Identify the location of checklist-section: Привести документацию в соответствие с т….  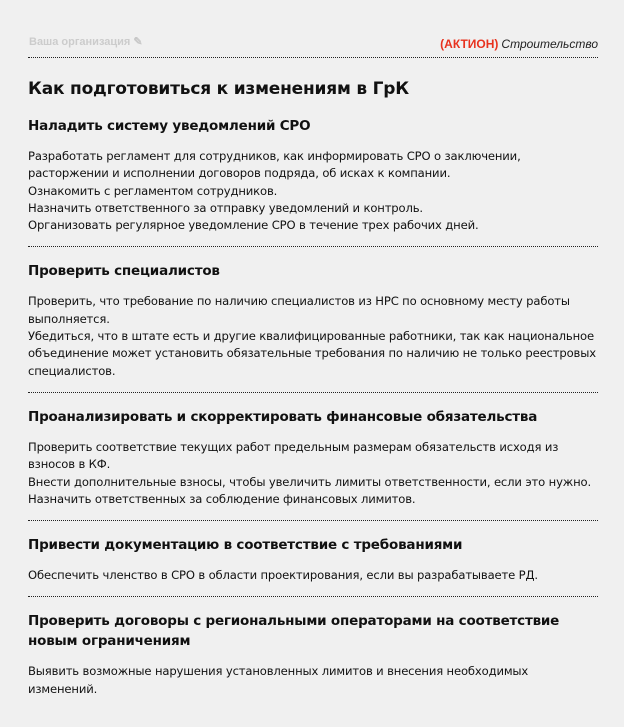
(313, 559).